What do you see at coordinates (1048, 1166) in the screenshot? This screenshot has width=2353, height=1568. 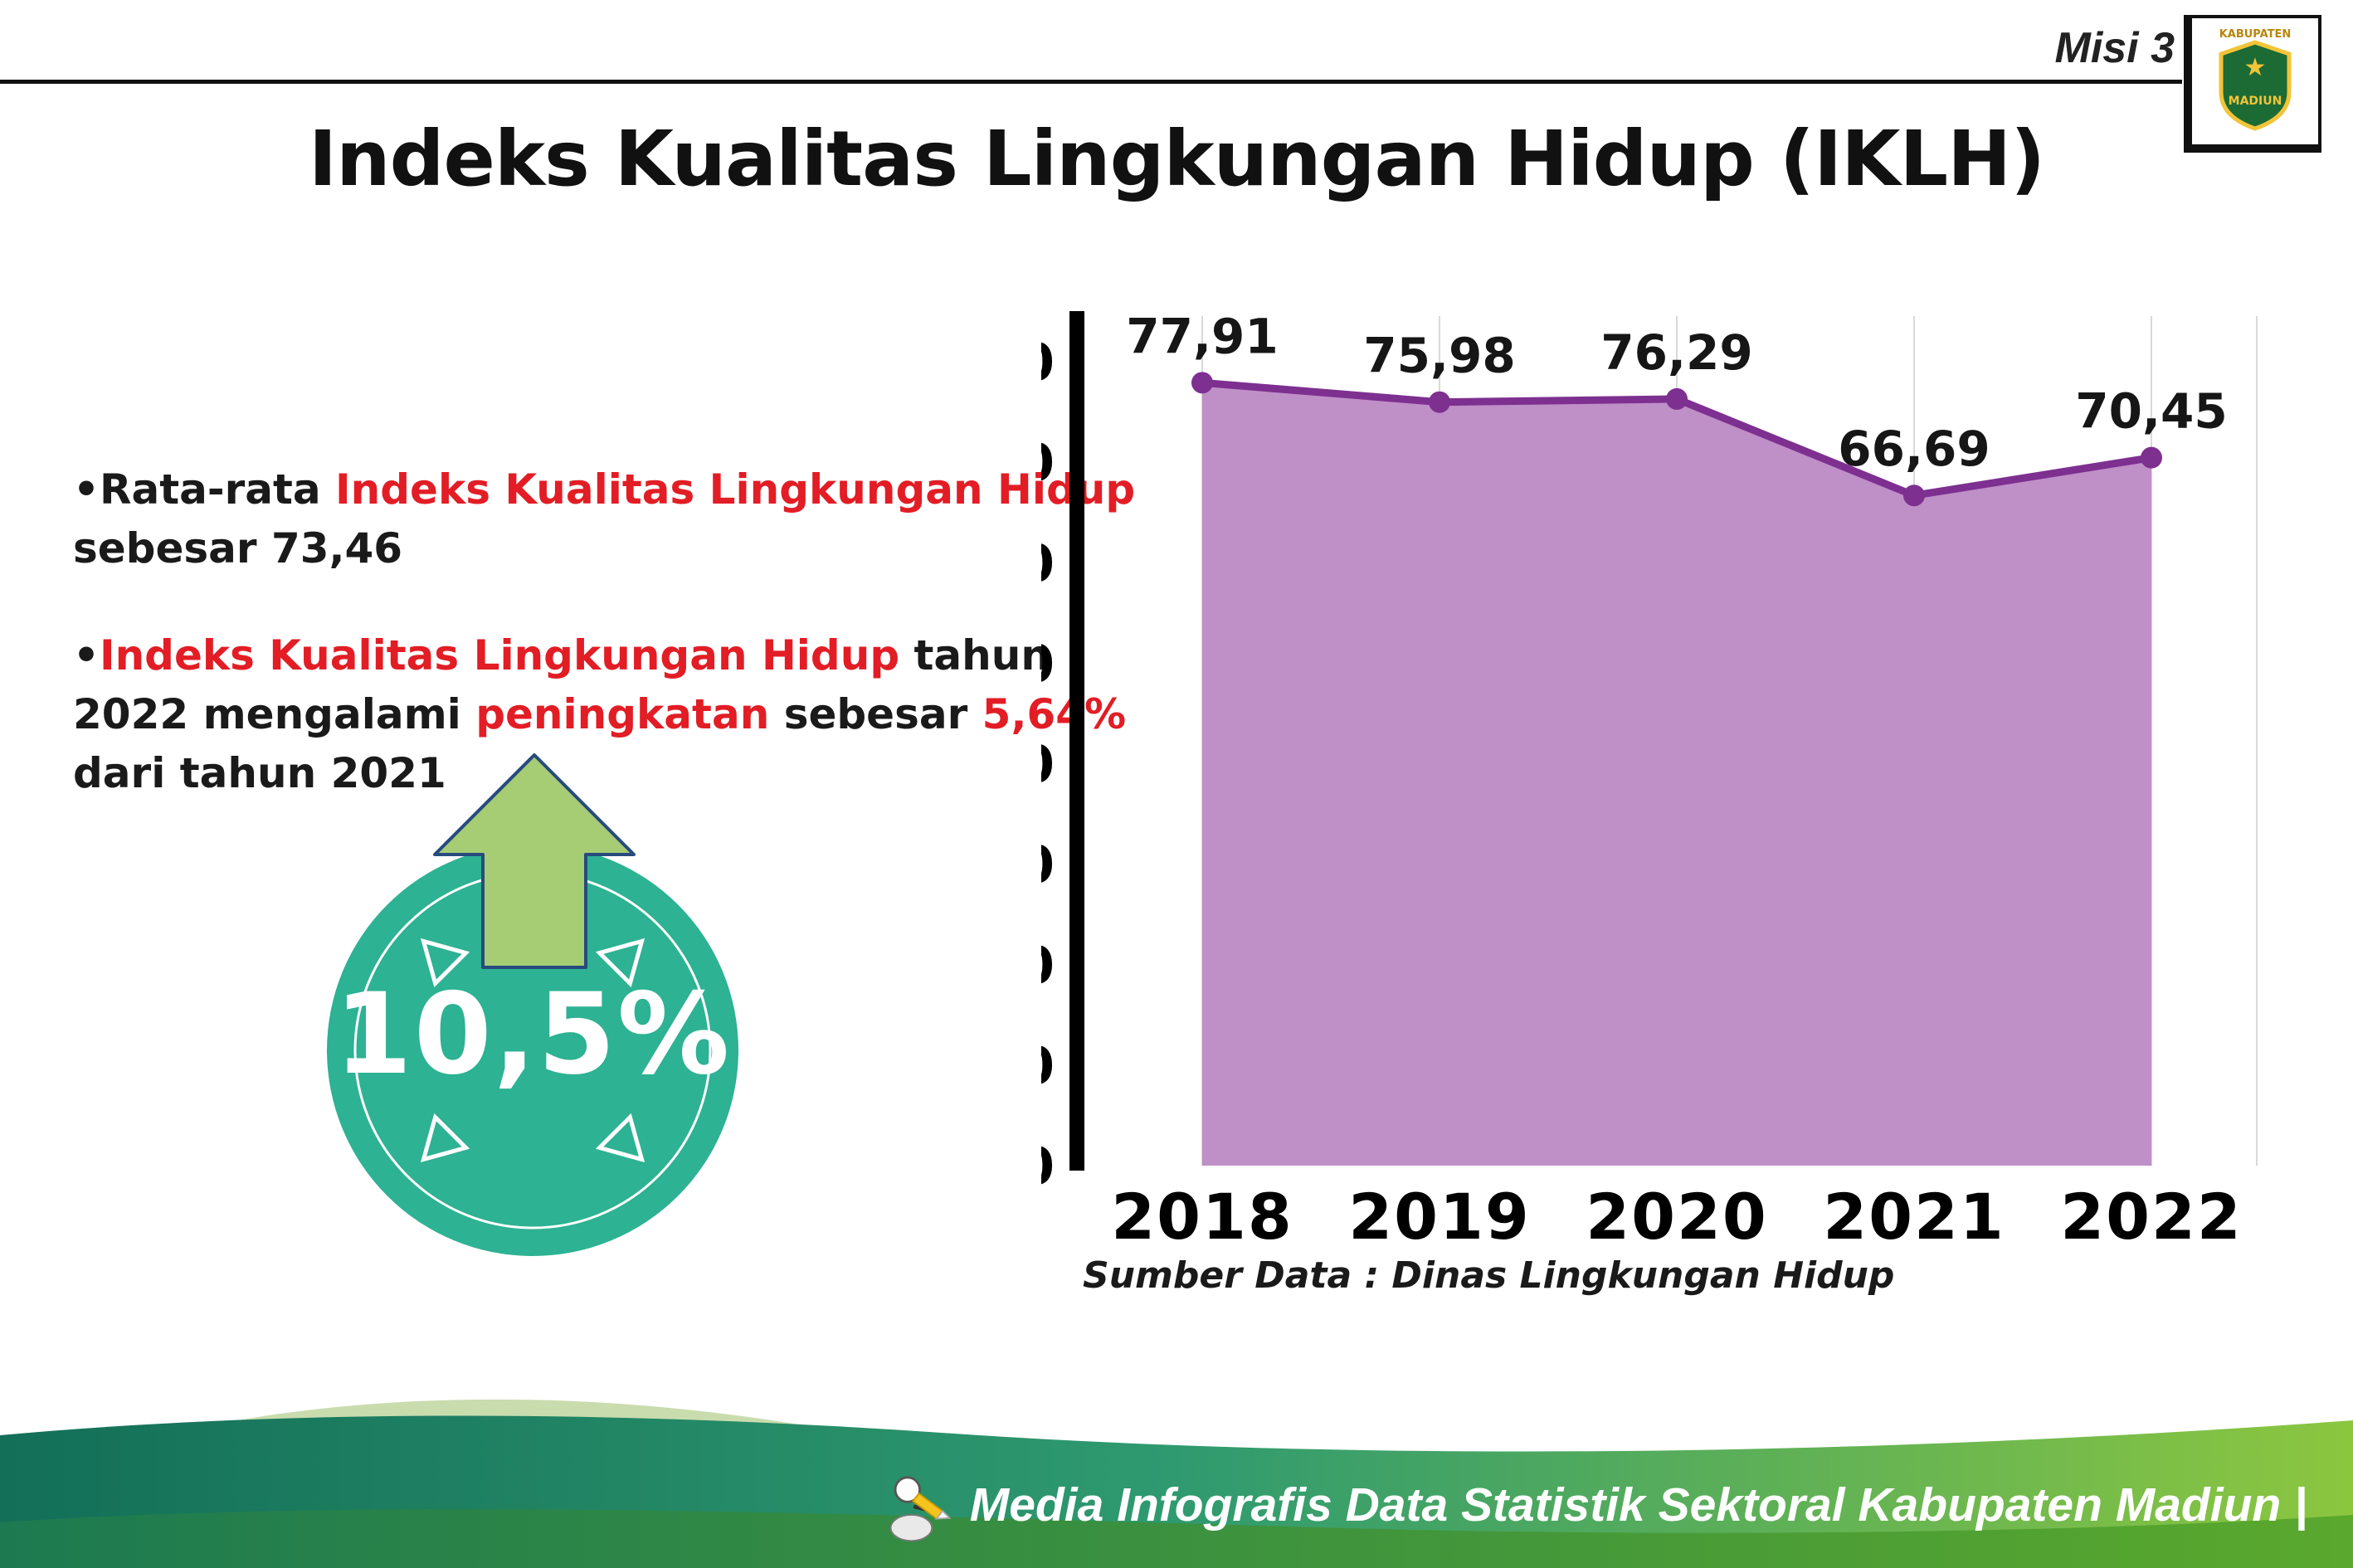 I see `y-tick-label: 0` at bounding box center [1048, 1166].